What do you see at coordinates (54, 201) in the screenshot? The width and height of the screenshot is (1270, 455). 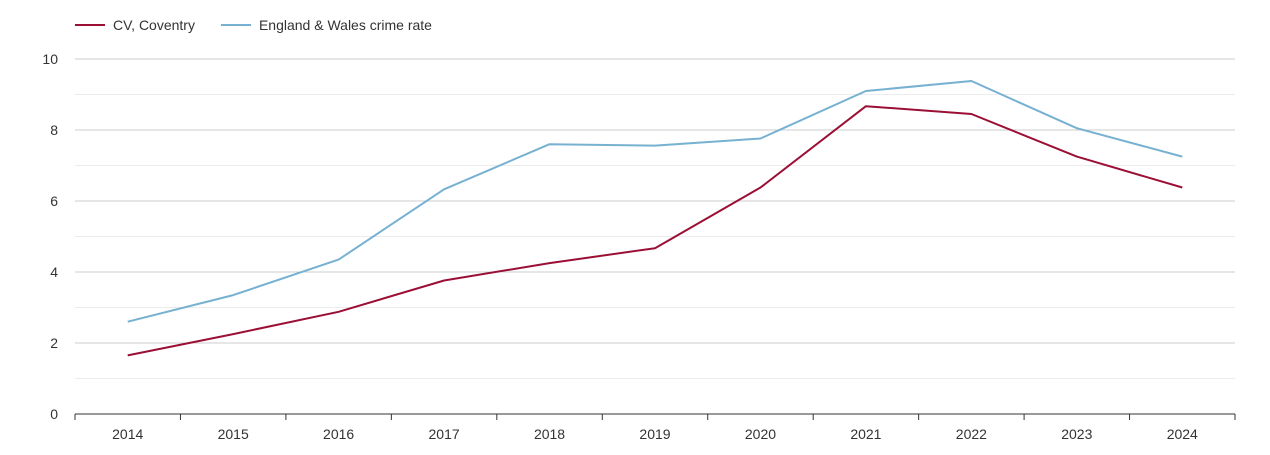 I see `y-tick-label: 6` at bounding box center [54, 201].